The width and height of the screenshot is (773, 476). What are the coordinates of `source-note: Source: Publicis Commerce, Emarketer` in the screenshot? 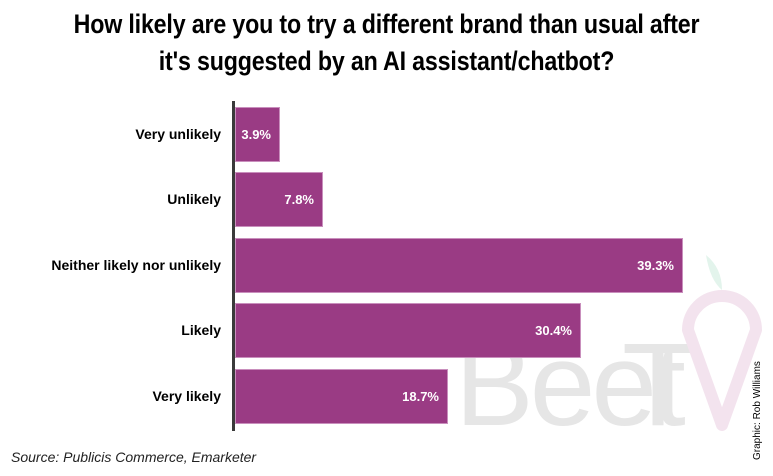 It's located at (134, 457).